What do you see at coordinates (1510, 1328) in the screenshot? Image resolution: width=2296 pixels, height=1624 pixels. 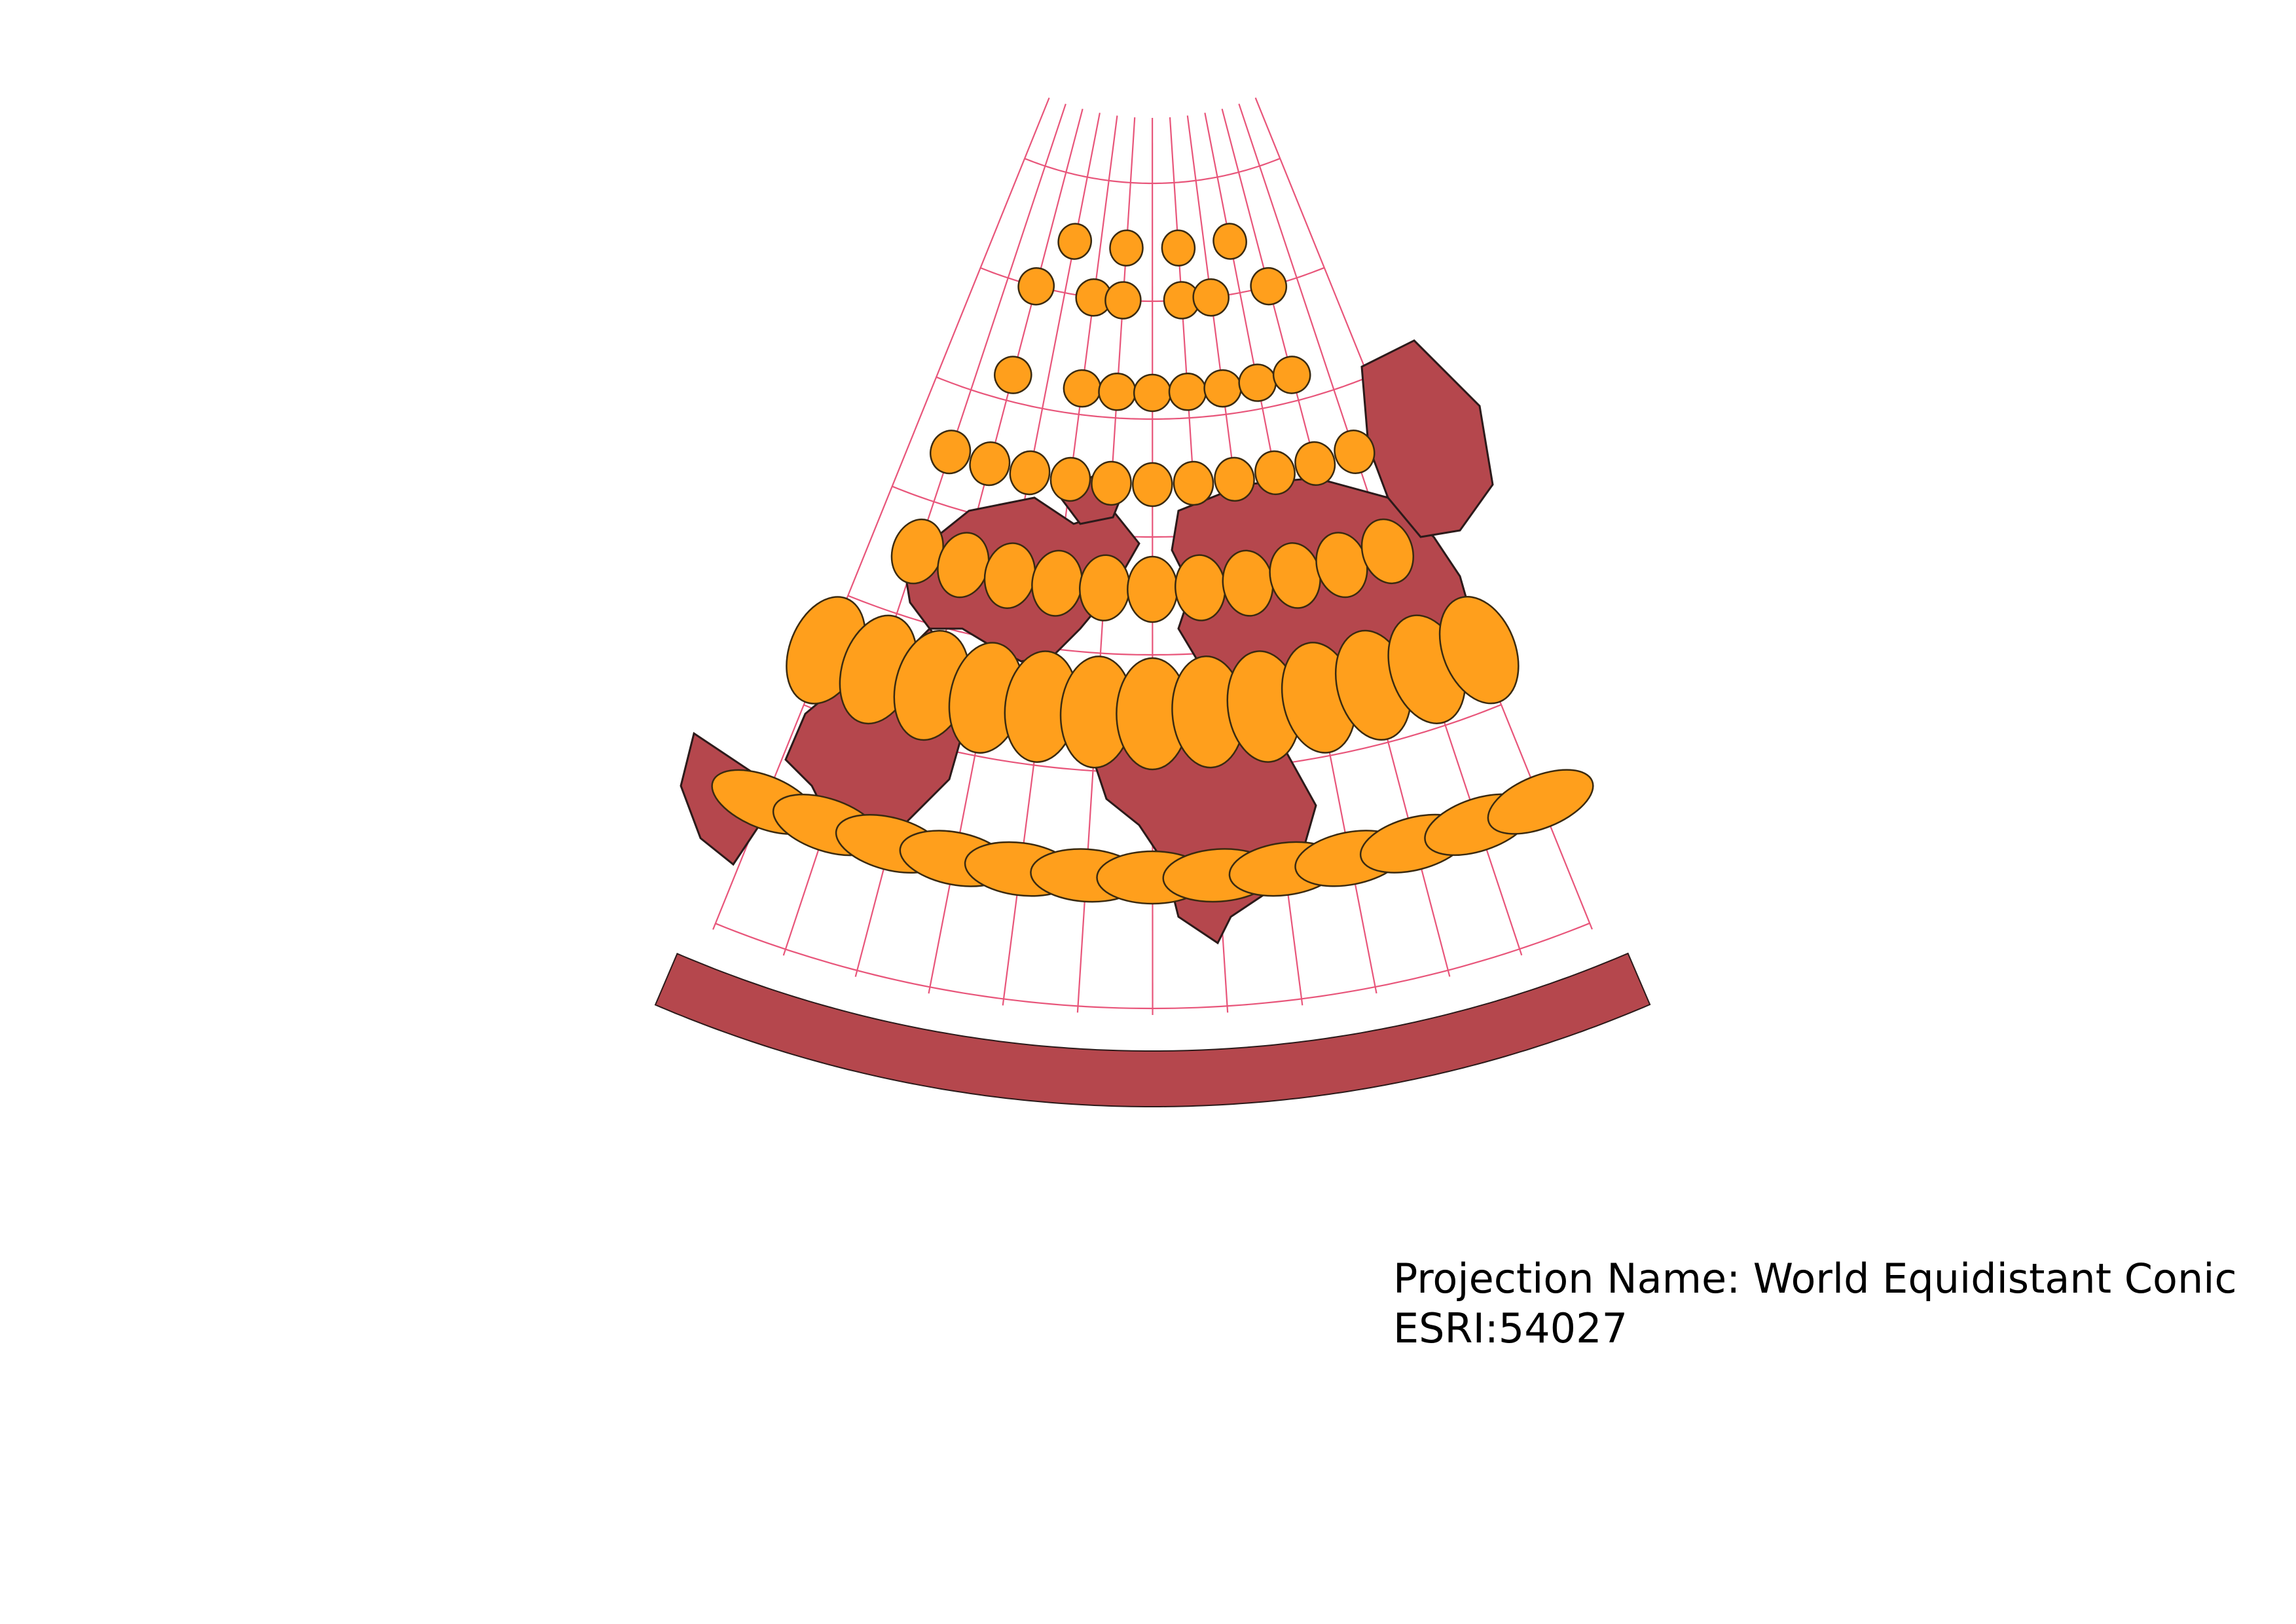 I see `crs-code: ESRI:54027` at bounding box center [1510, 1328].